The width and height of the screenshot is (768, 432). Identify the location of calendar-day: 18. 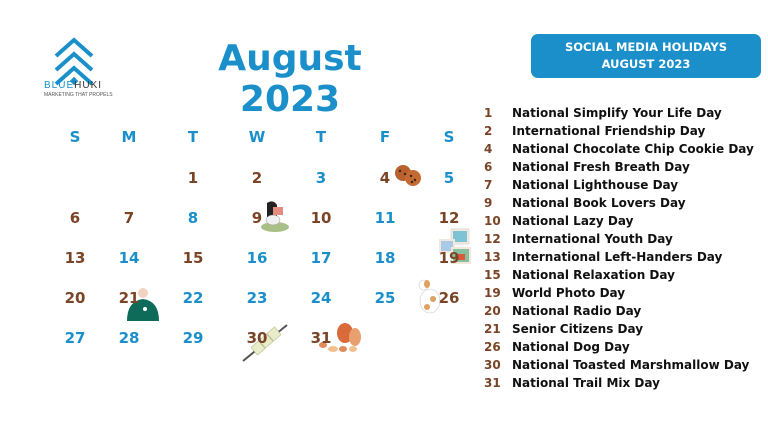
(385, 258).